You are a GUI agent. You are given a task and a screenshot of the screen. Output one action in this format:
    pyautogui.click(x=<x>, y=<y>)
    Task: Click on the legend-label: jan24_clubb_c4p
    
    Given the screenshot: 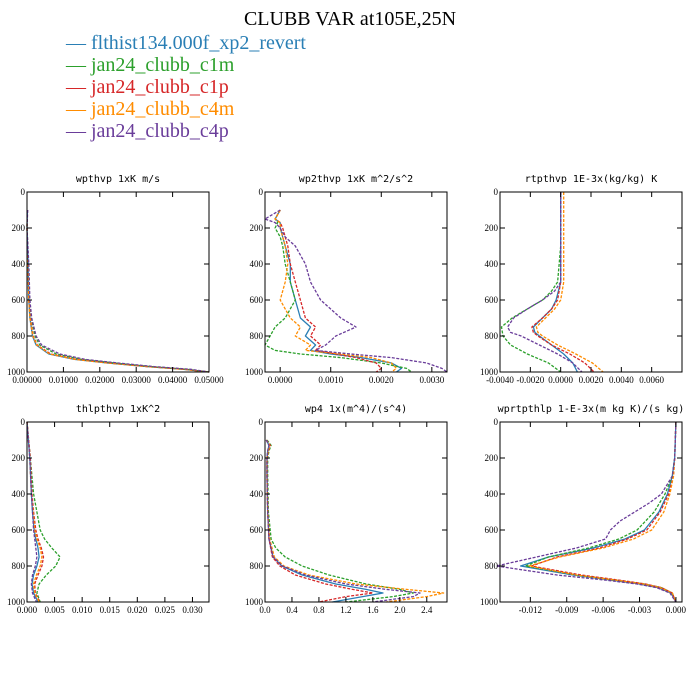 What is the action you would take?
    pyautogui.click(x=160, y=131)
    